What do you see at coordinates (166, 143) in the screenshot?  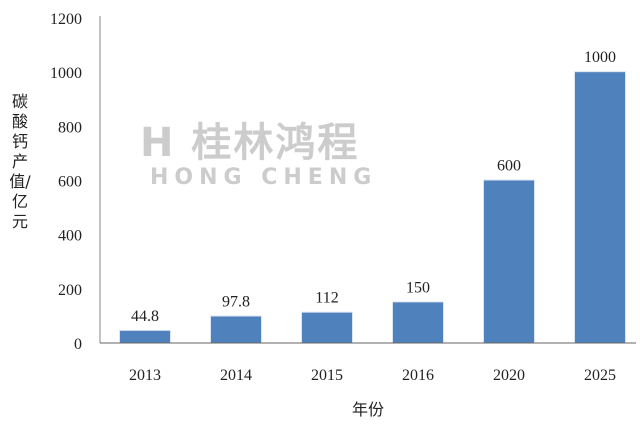 I see `watermark-h-icon: H` at bounding box center [166, 143].